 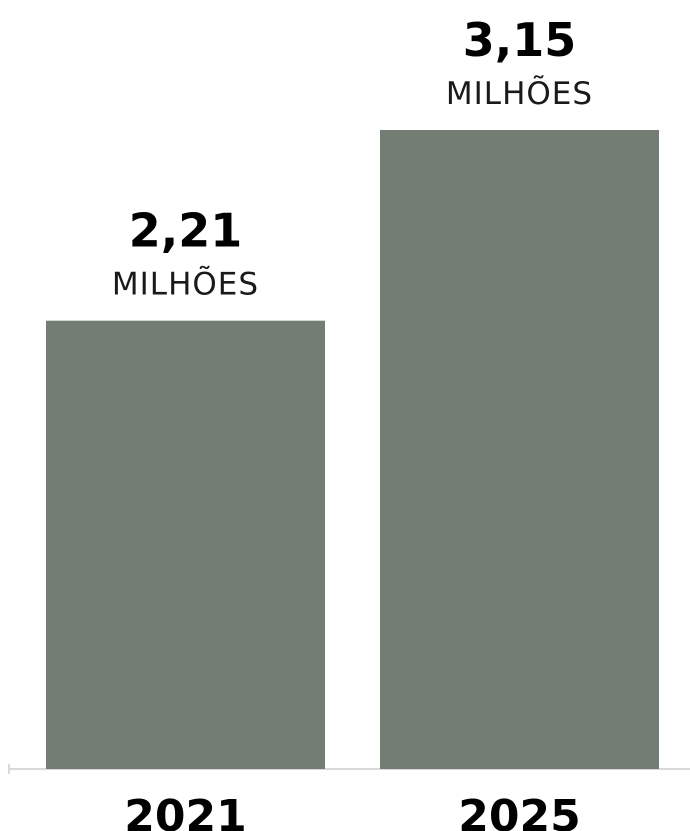 What do you see at coordinates (519, 93) in the screenshot?
I see `unit-label-2025: MILHÕES` at bounding box center [519, 93].